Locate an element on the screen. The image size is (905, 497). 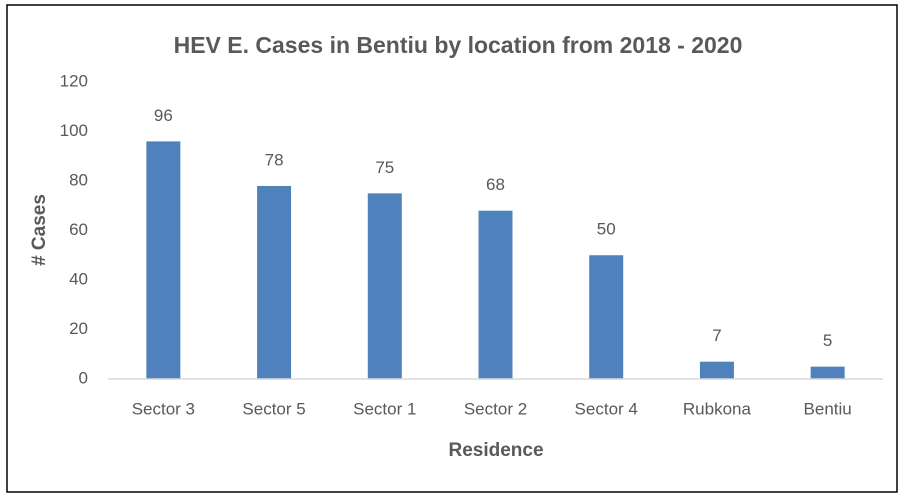
data-label: 78 is located at coordinates (274, 159).